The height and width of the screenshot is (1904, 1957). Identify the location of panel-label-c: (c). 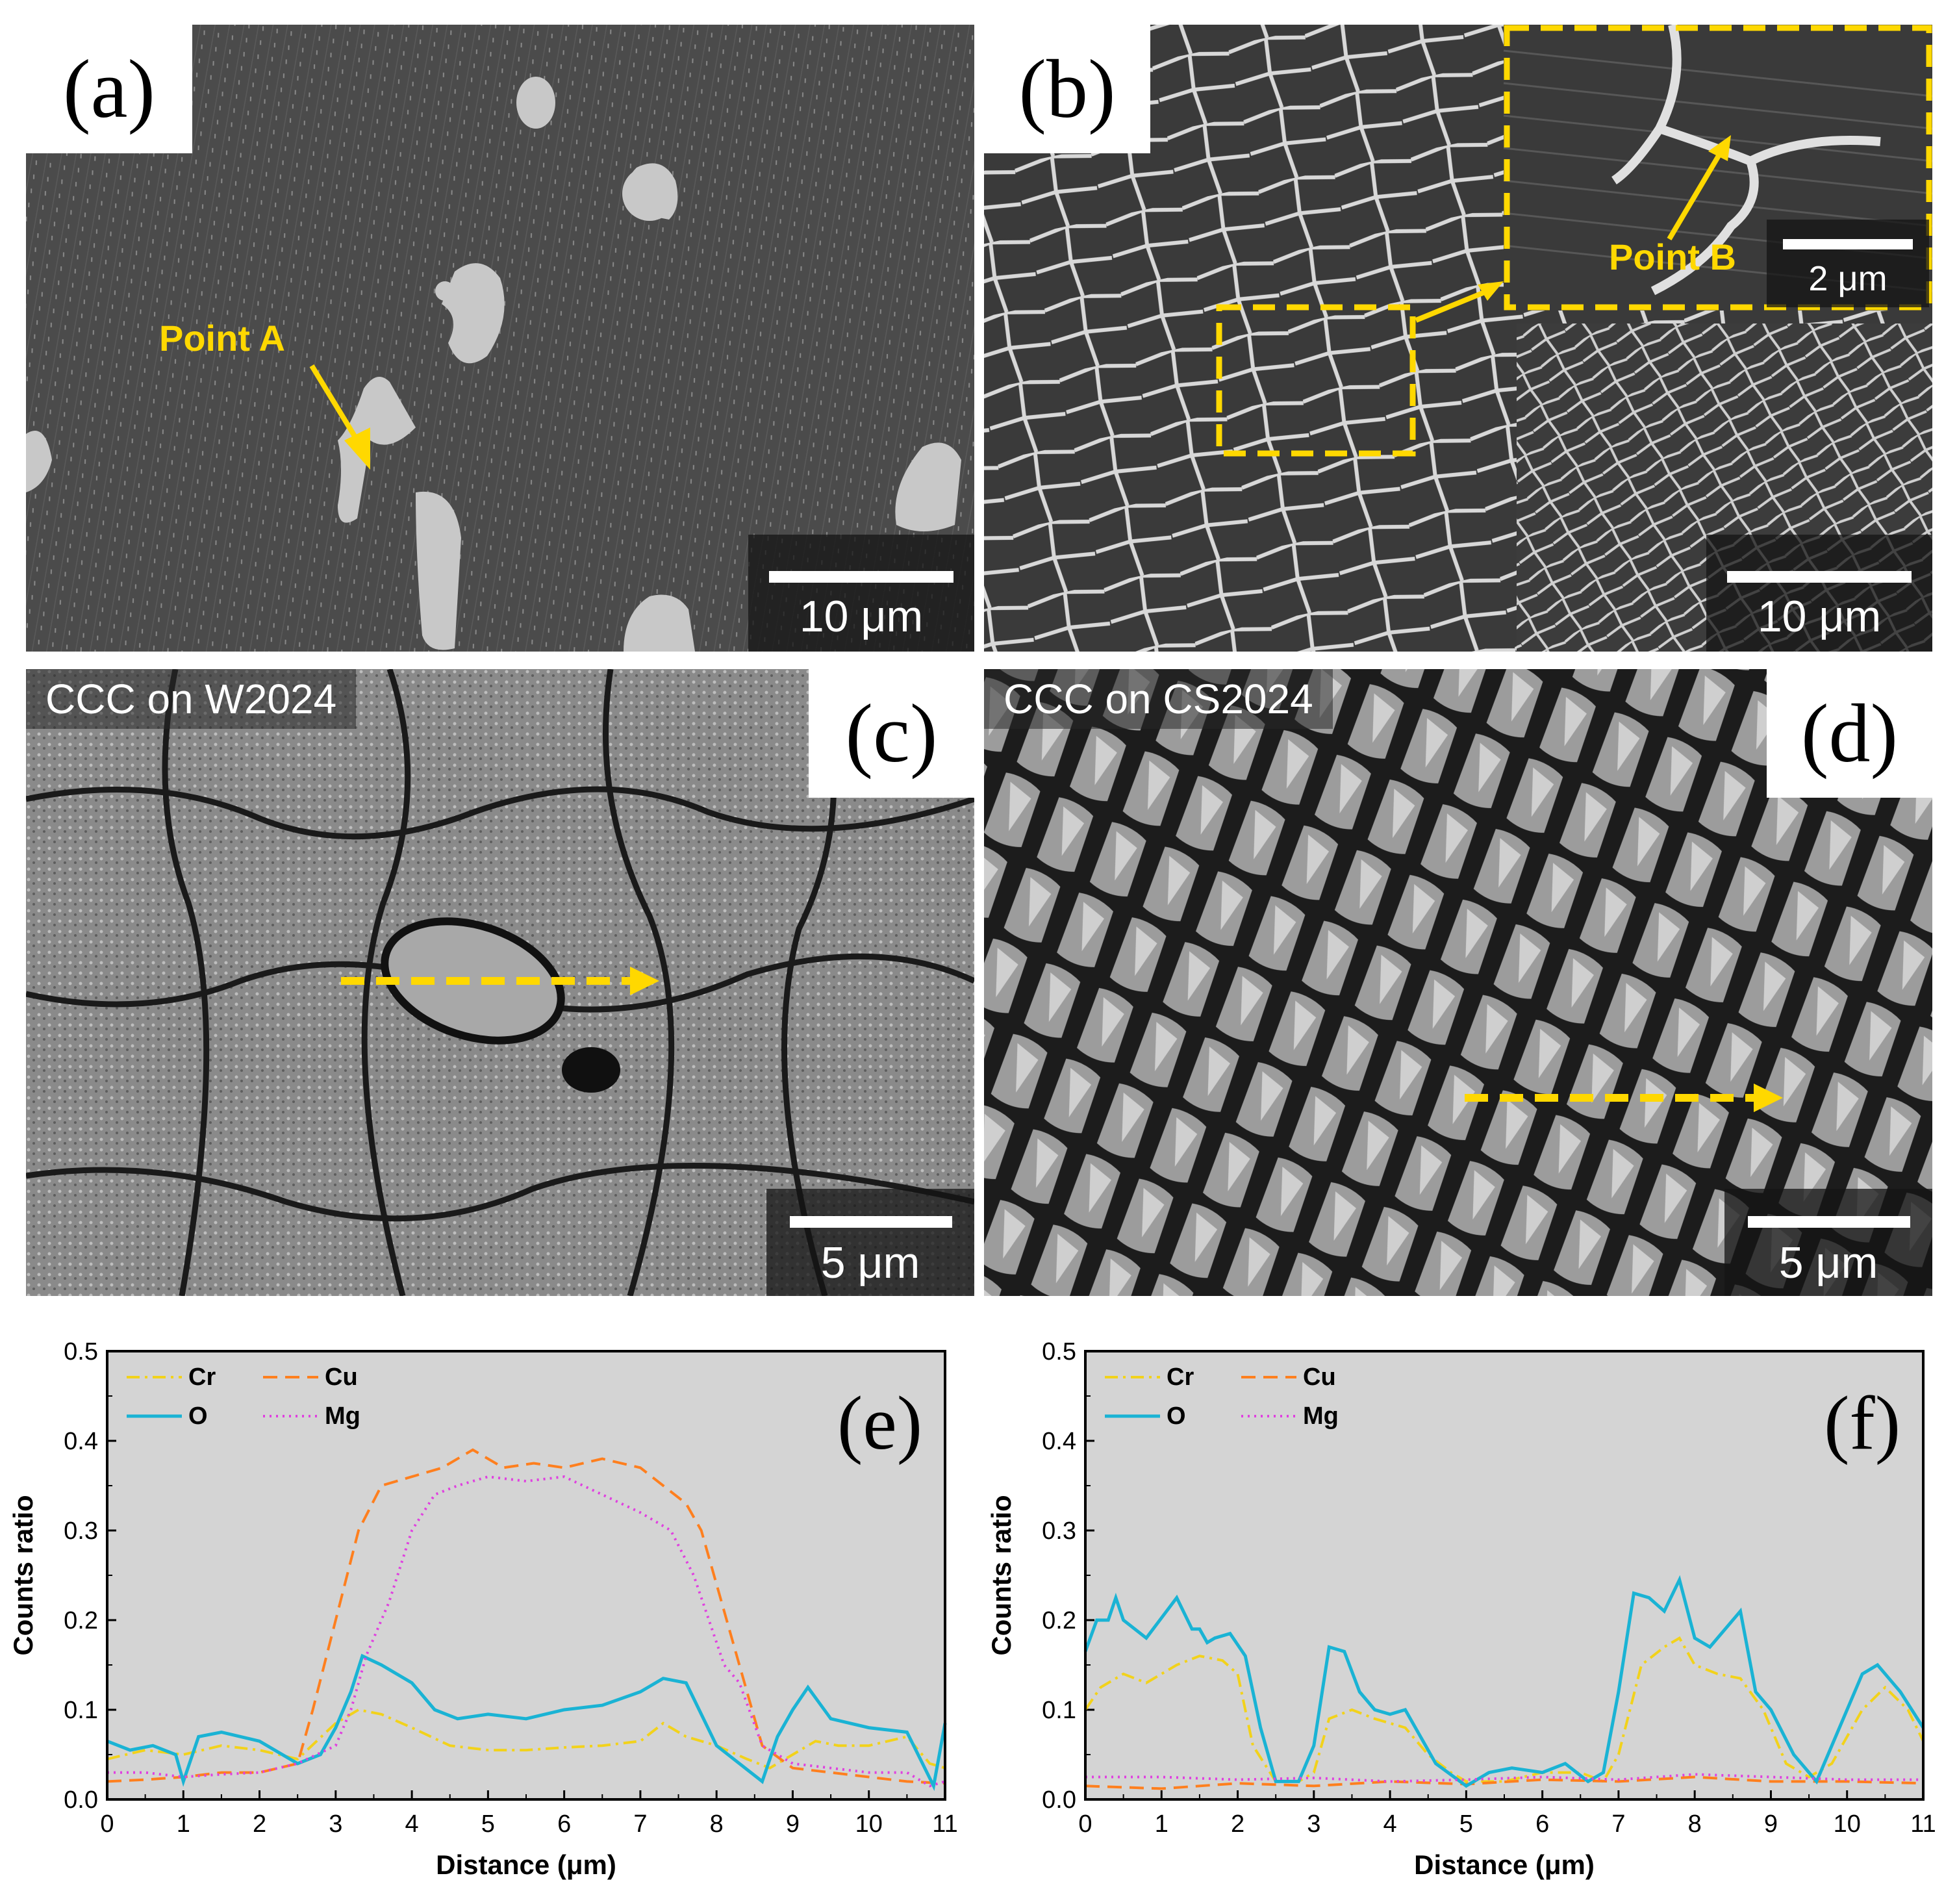
(891, 733).